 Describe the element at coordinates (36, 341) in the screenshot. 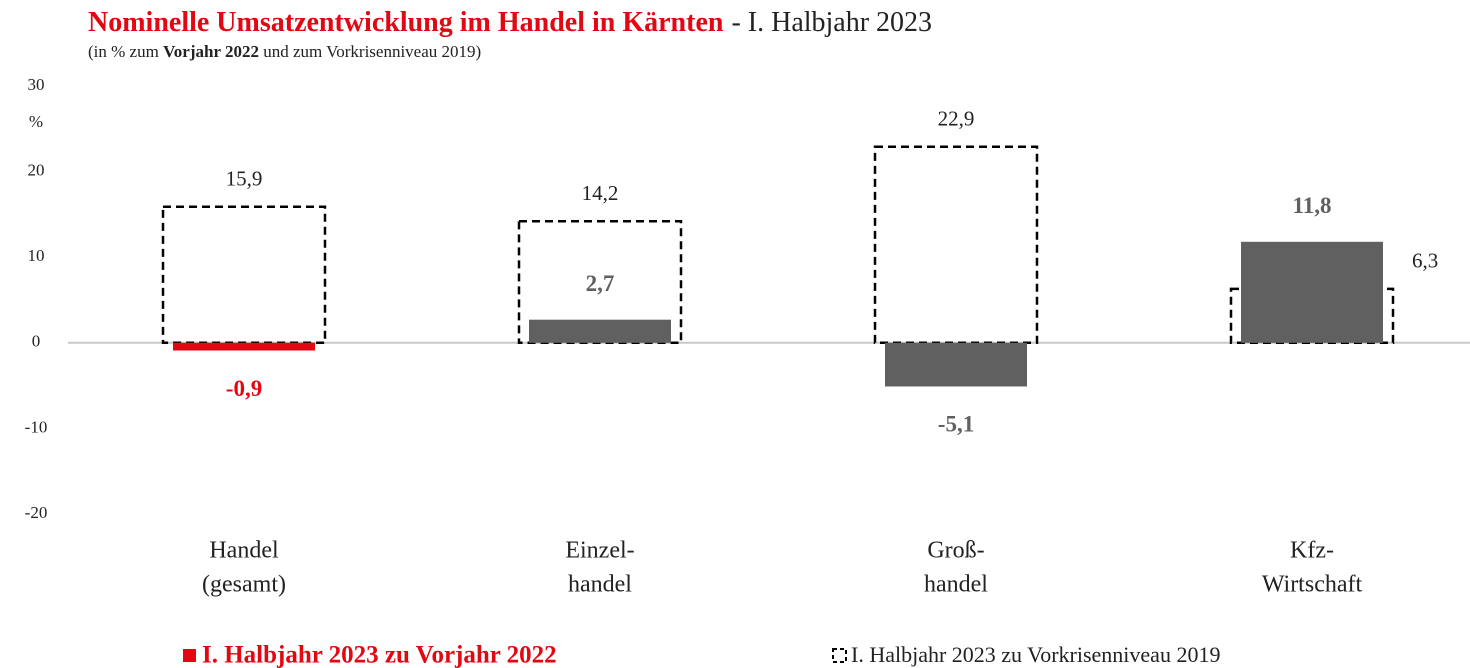

I see `y-tick-label: 0` at that location.